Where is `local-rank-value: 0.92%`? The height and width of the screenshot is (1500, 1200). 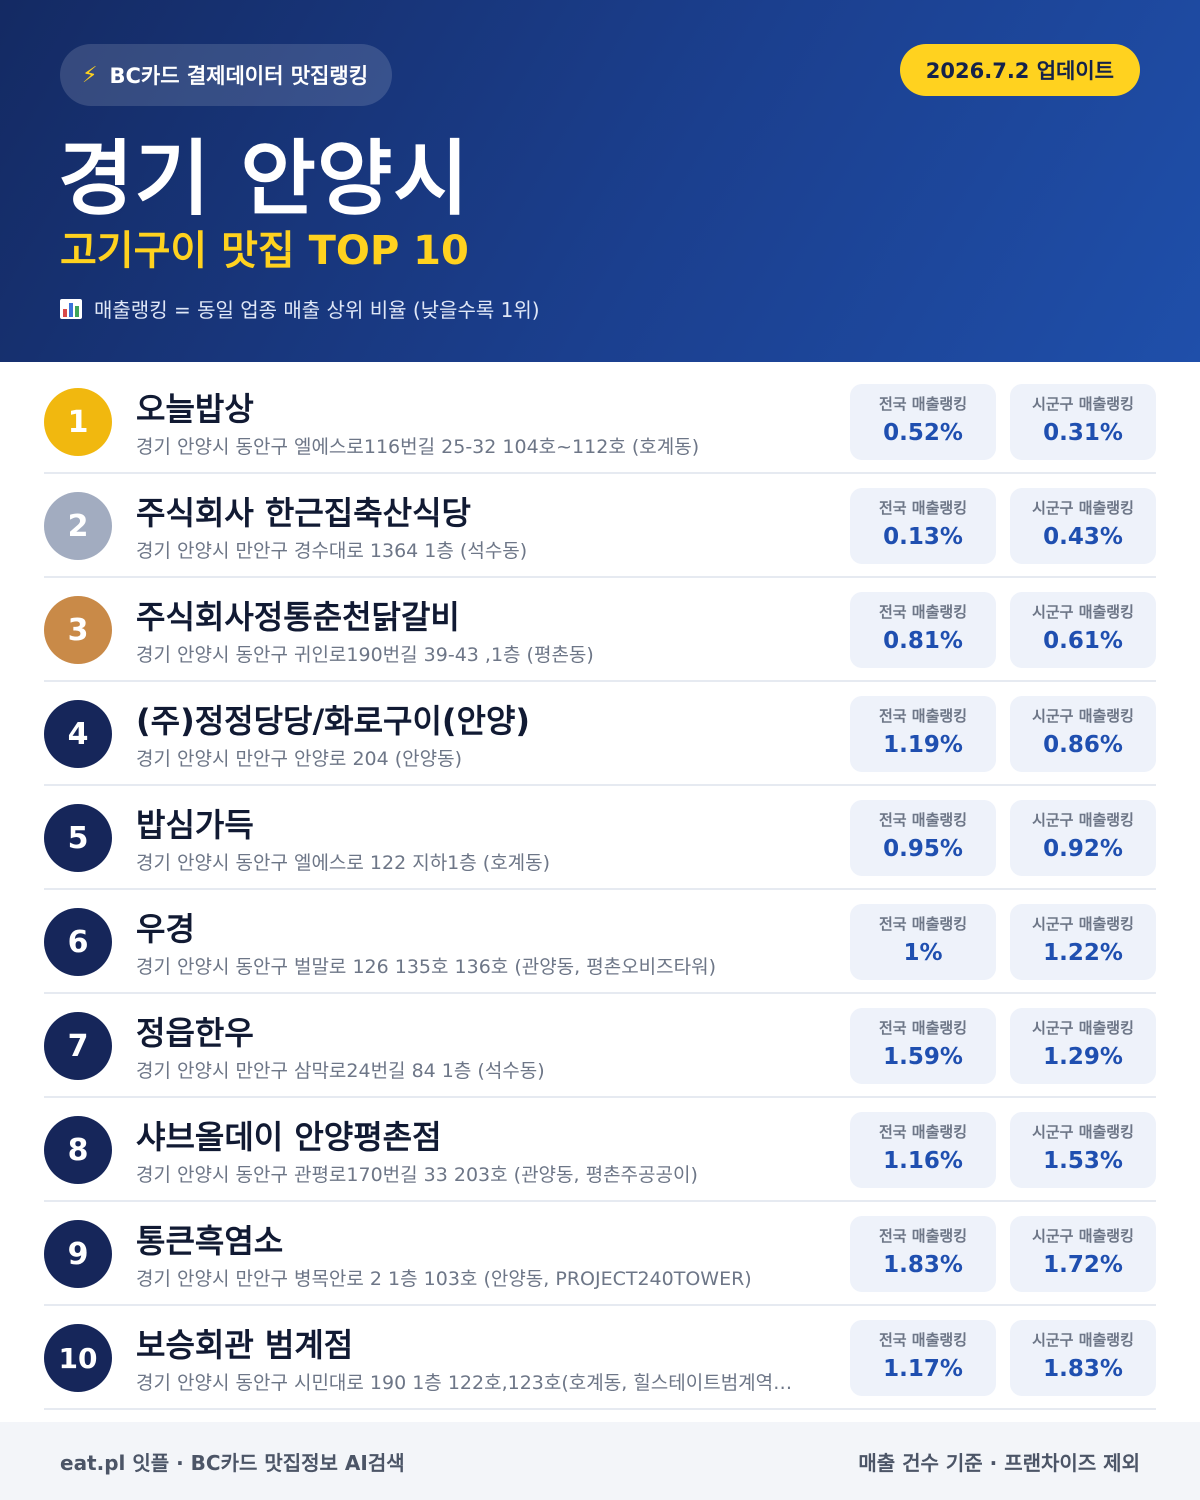
local-rank-value: 0.92% is located at coordinates (1083, 849).